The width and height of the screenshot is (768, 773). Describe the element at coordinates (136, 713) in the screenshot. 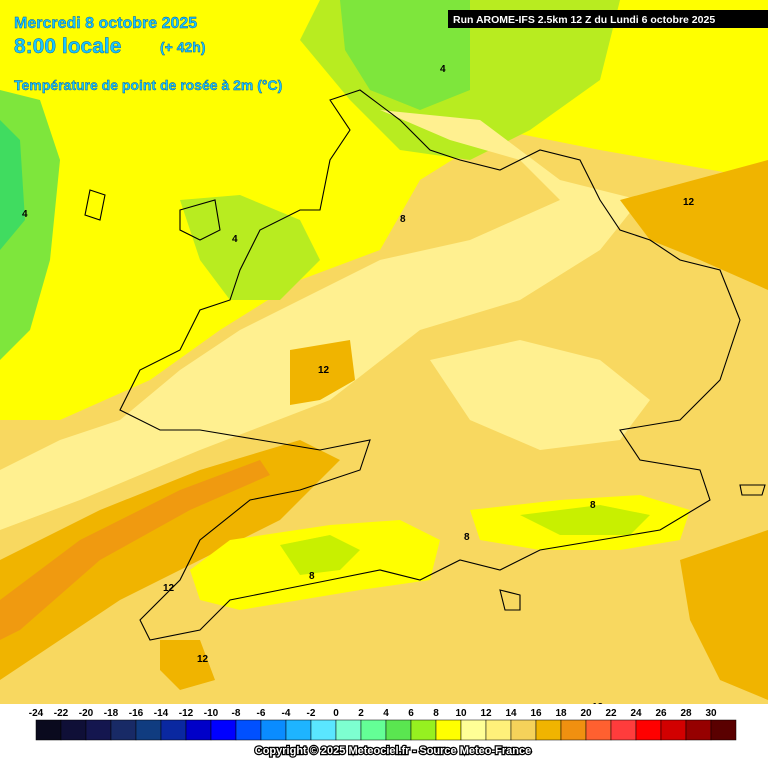

I see `colorbar-label: -16` at that location.